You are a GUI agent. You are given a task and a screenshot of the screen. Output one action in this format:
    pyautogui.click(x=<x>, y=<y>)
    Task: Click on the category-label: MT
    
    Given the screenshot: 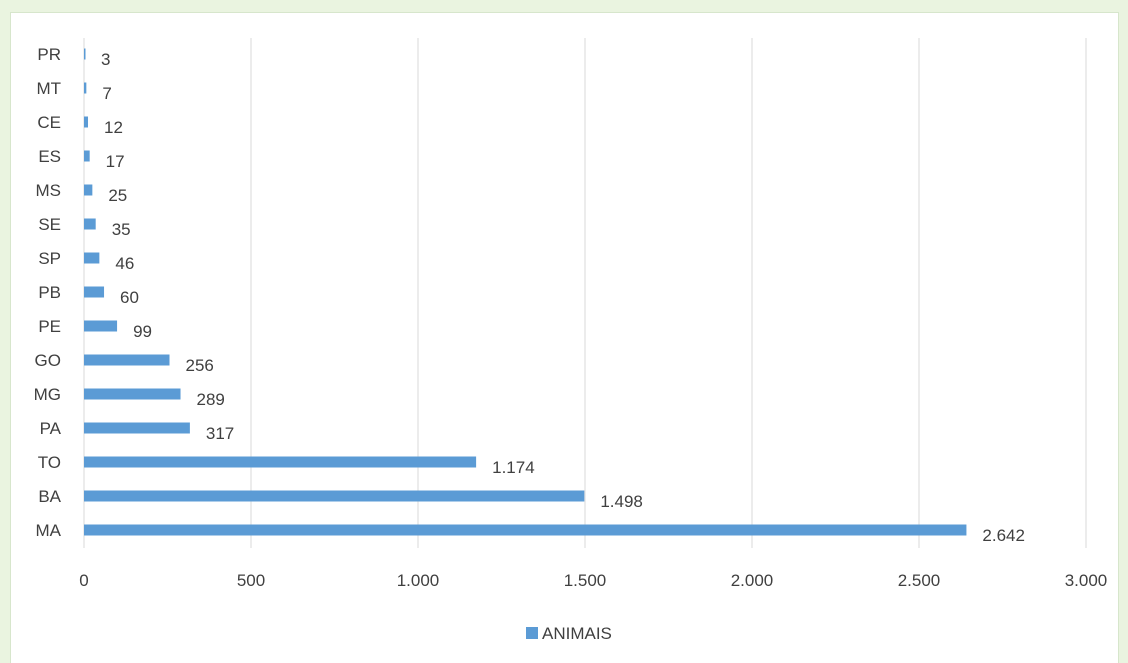 What is the action you would take?
    pyautogui.click(x=48, y=88)
    